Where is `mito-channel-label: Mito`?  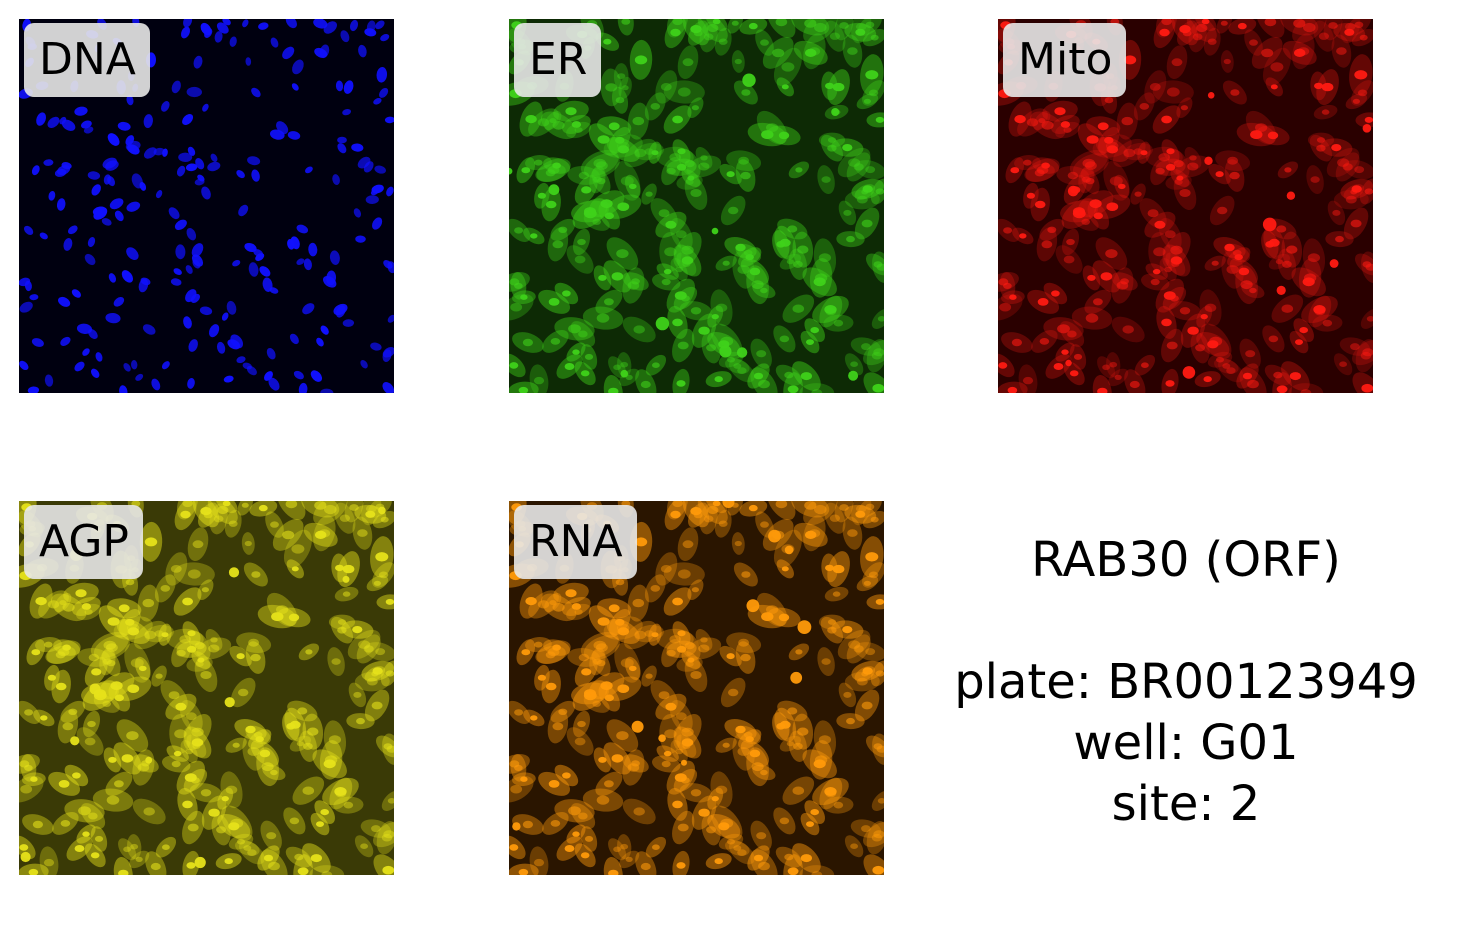
mito-channel-label: Mito is located at coordinates (1065, 60).